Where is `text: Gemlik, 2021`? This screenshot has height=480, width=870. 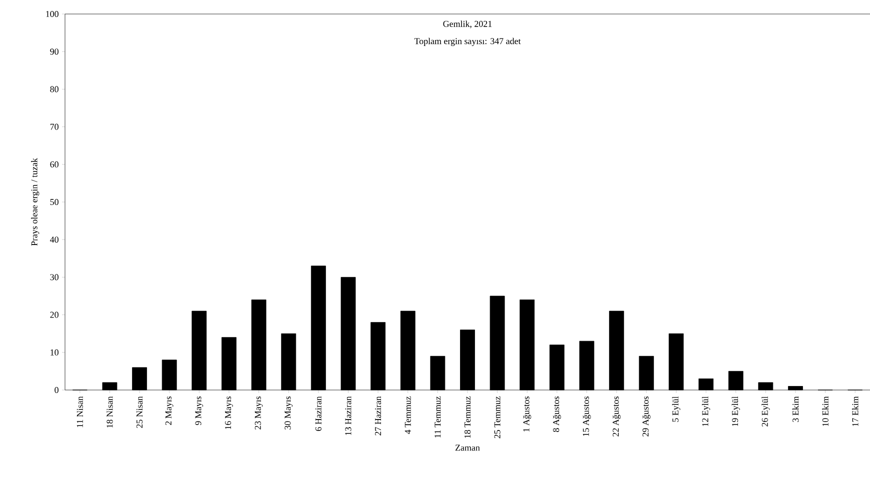 text: Gemlik, 2021 is located at coordinates (467, 24).